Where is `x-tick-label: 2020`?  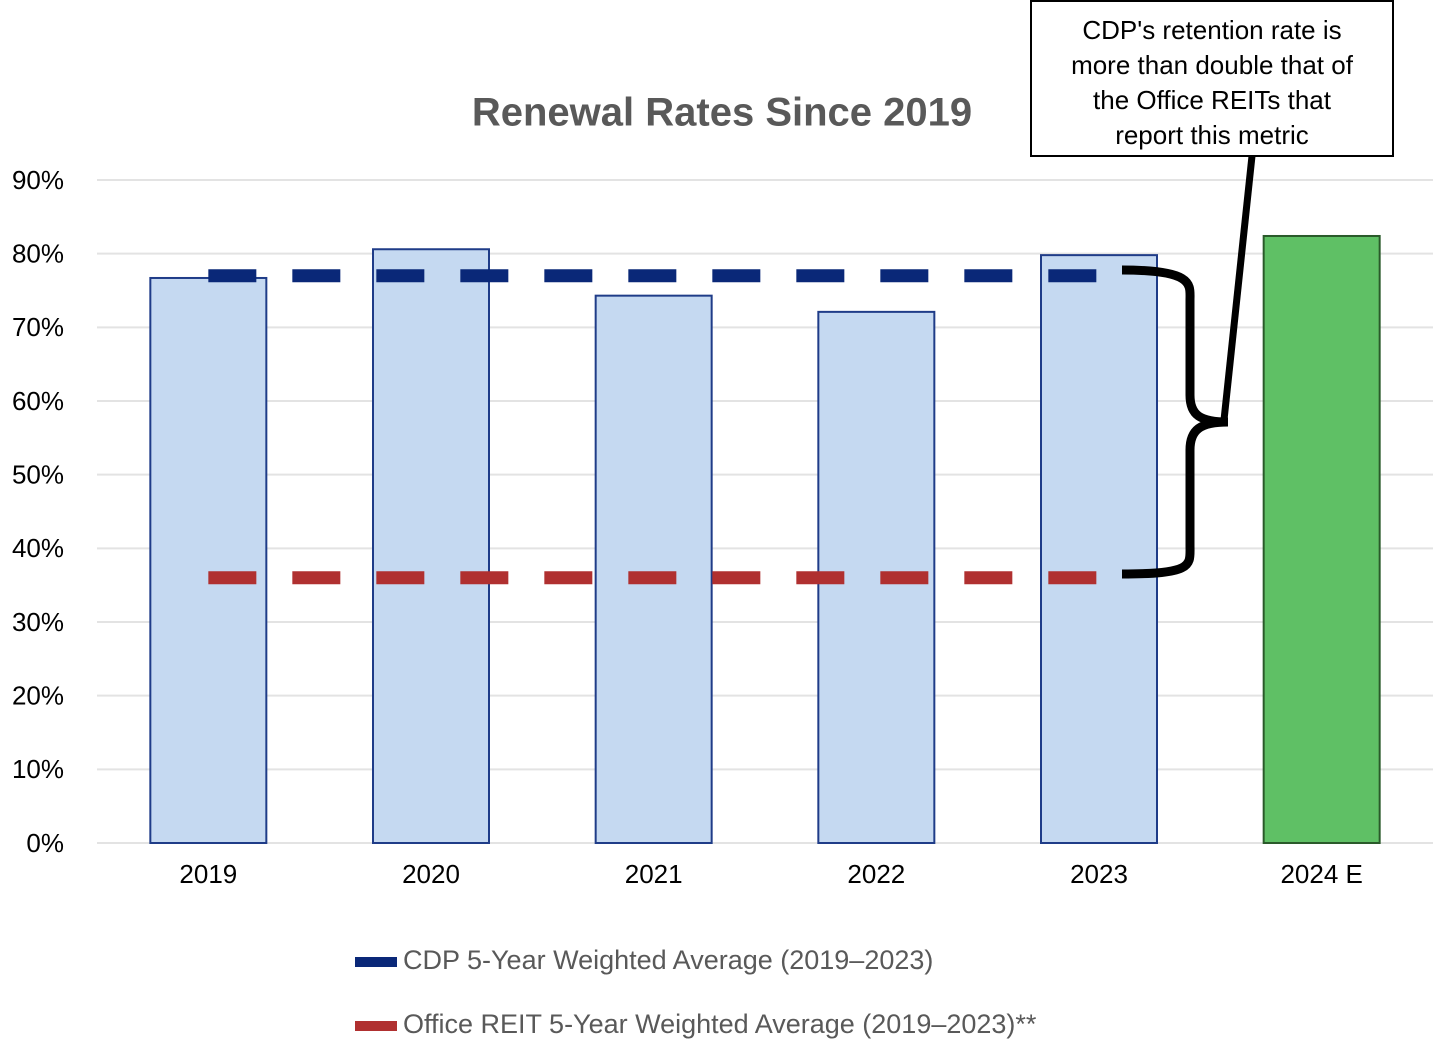 x-tick-label: 2020 is located at coordinates (431, 874).